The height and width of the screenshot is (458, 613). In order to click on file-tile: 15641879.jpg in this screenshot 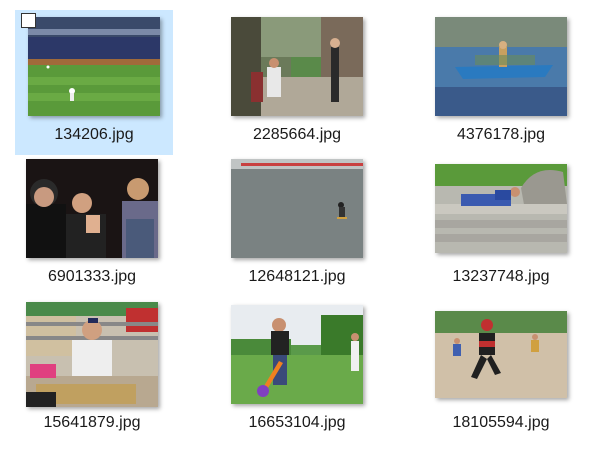, I will do `click(92, 370)`.